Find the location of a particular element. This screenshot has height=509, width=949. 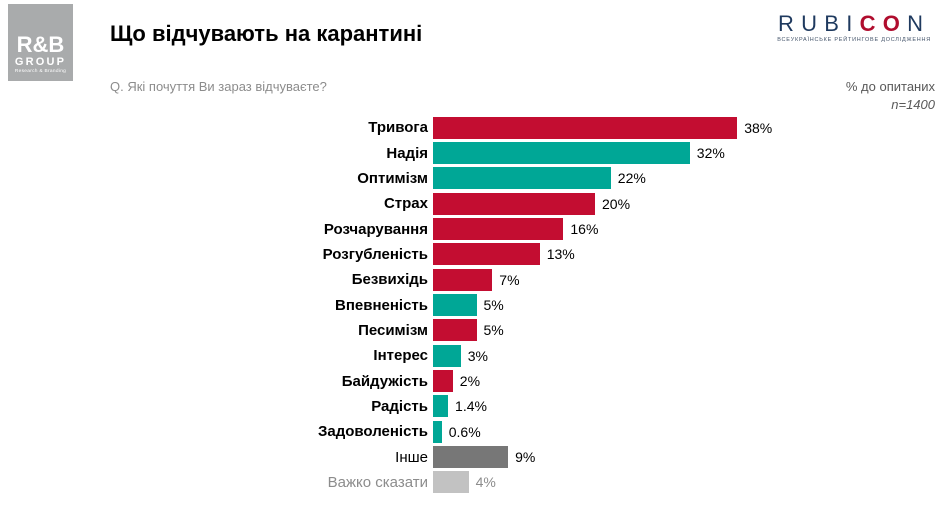

category-label: Песимізм is located at coordinates (393, 330).